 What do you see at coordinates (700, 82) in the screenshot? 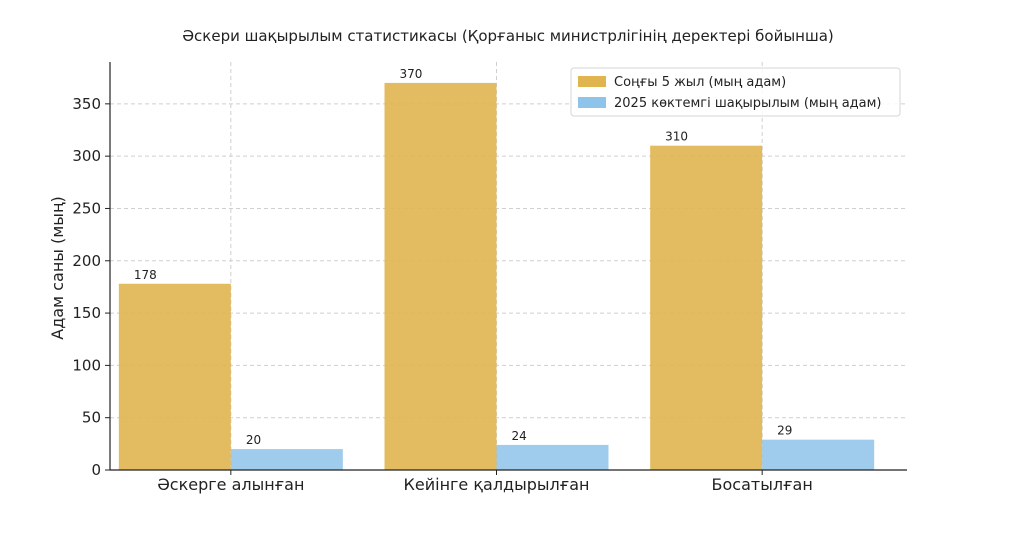
I see `legend-entry: Соңғы 5 жыл (мың адам)` at bounding box center [700, 82].